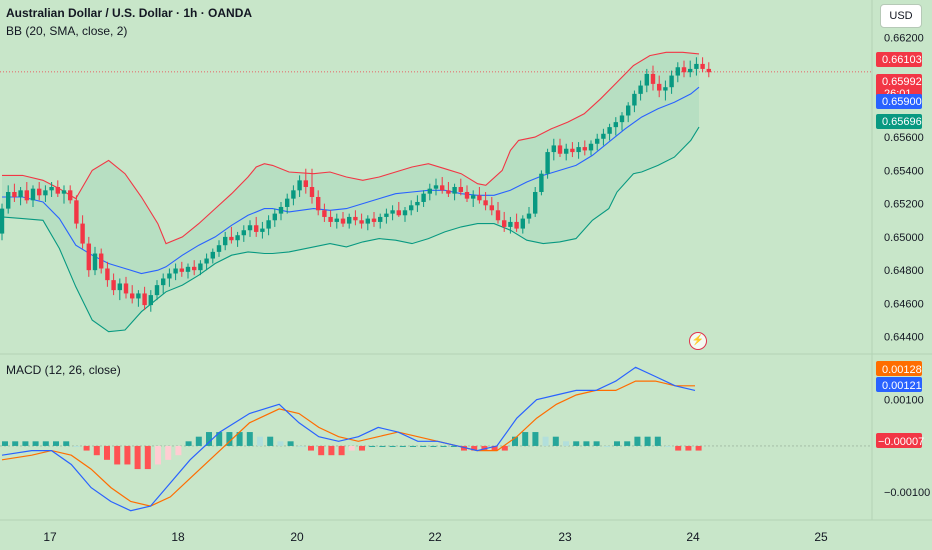 Image resolution: width=932 pixels, height=550 pixels. Describe the element at coordinates (904, 304) in the screenshot. I see `price-tick-label: 0.64600` at that location.